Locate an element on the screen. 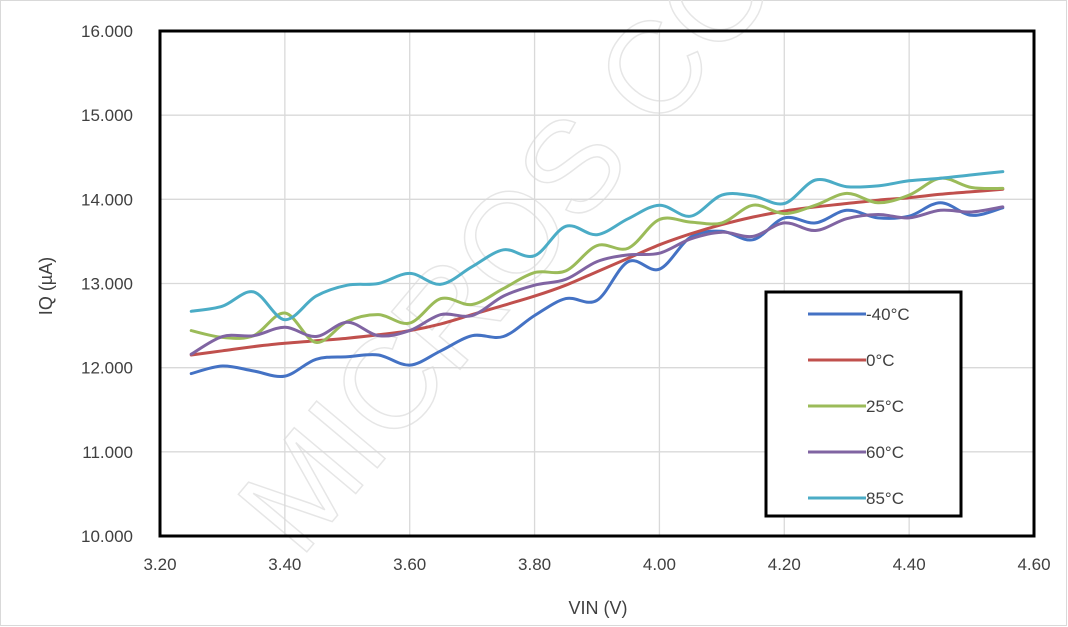 This screenshot has height=627, width=1068. legend-label-2: 25°C is located at coordinates (885, 406).